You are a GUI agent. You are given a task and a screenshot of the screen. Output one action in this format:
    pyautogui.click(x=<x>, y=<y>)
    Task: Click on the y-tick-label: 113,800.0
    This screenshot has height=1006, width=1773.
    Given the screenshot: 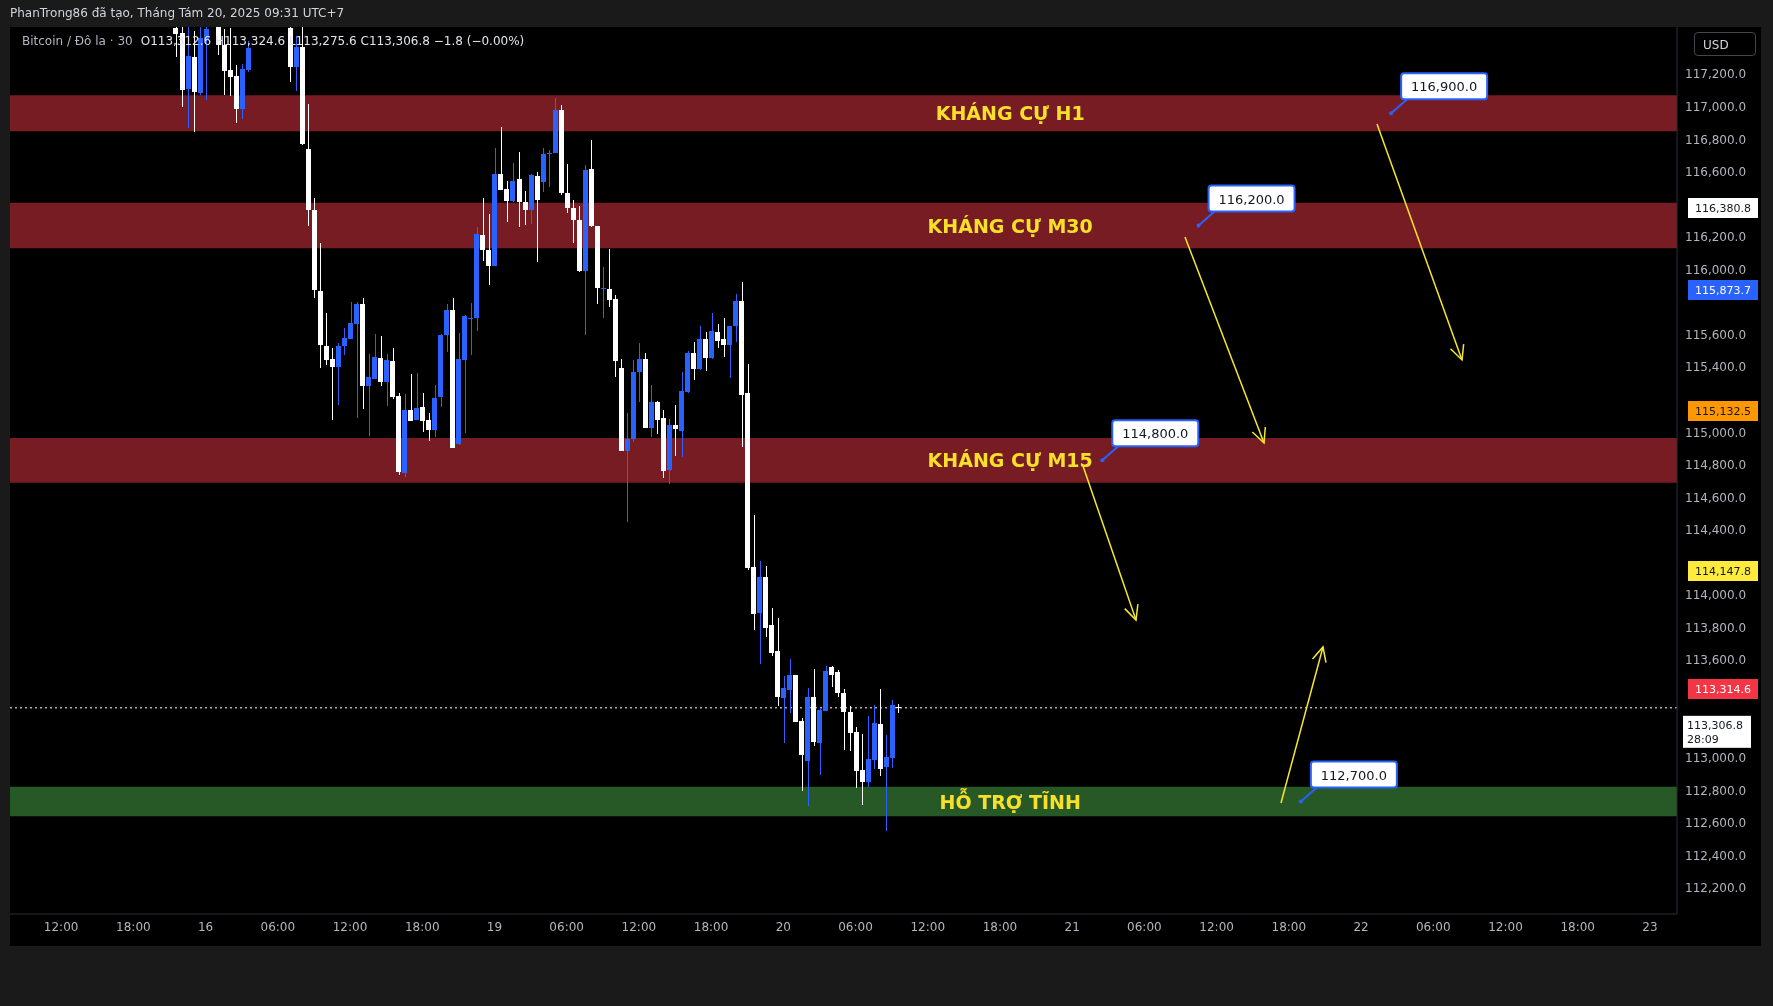 What is the action you would take?
    pyautogui.click(x=1716, y=627)
    